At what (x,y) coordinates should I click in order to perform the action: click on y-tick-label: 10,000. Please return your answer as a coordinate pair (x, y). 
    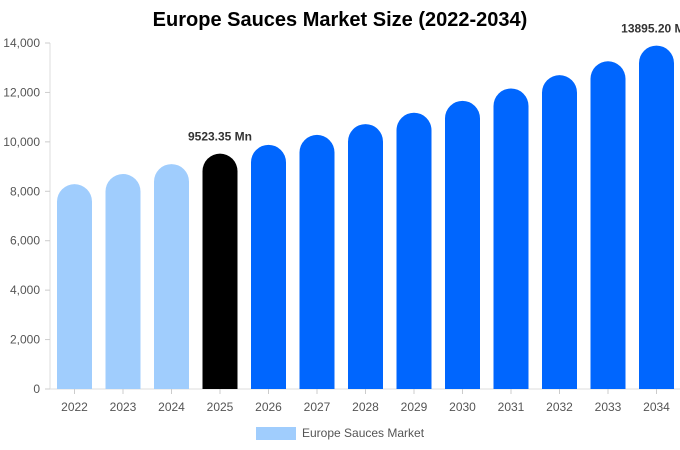
    Looking at the image, I should click on (21, 142).